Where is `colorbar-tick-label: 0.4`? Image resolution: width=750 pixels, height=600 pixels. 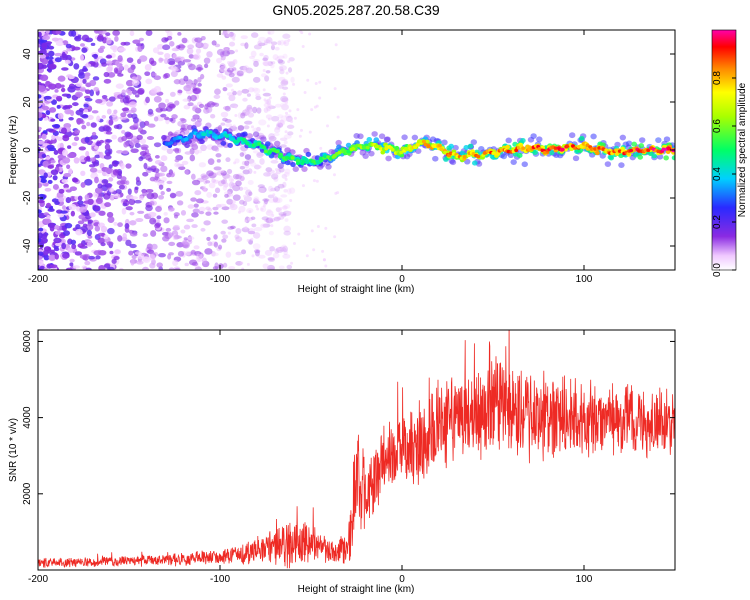 colorbar-tick-label: 0.4 is located at coordinates (717, 174).